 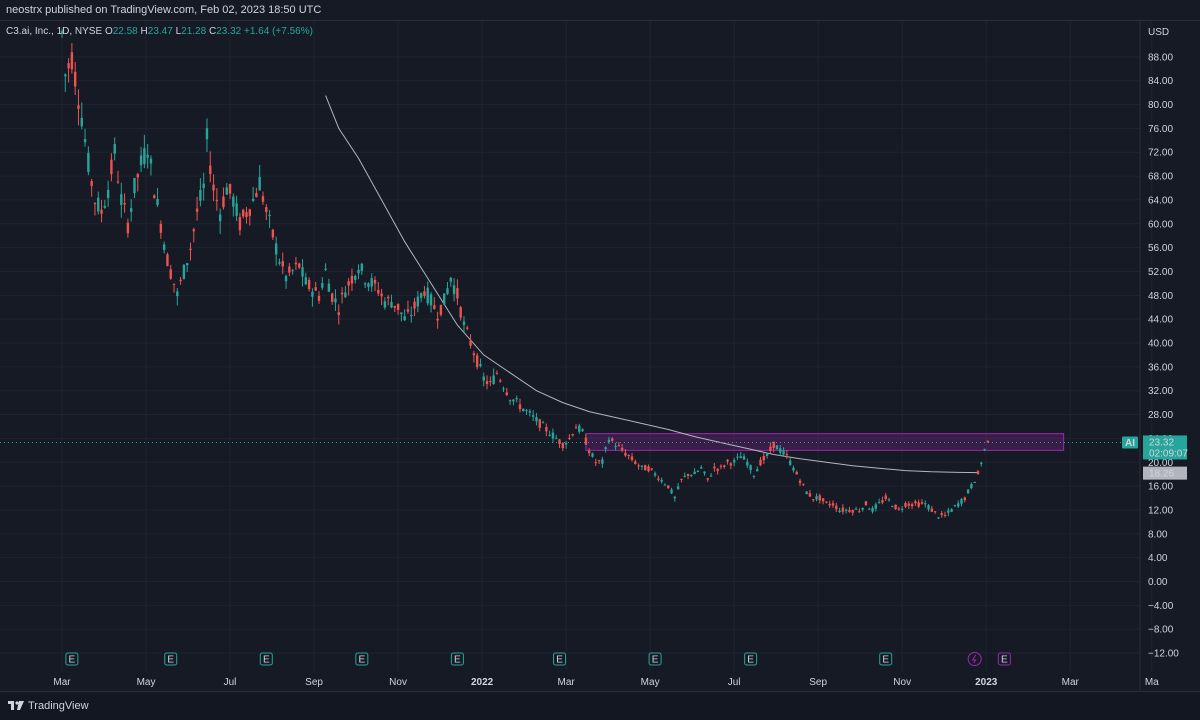 What do you see at coordinates (160, 31) in the screenshot?
I see `high-value: 23.47` at bounding box center [160, 31].